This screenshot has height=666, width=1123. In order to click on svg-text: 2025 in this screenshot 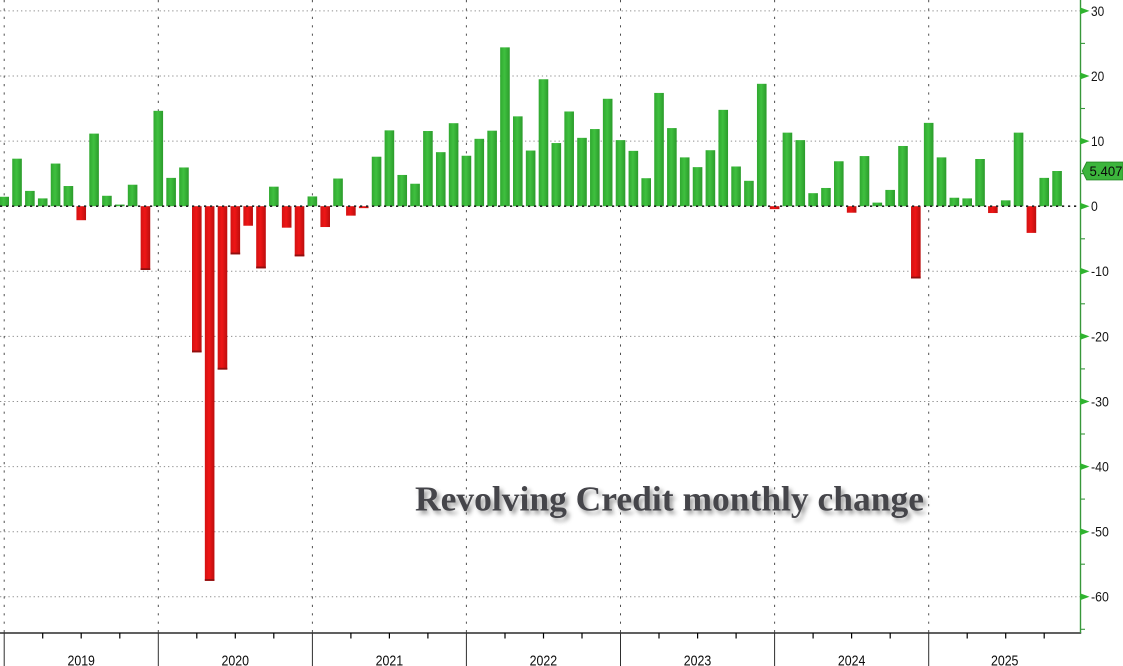, I will do `click(1005, 659)`.